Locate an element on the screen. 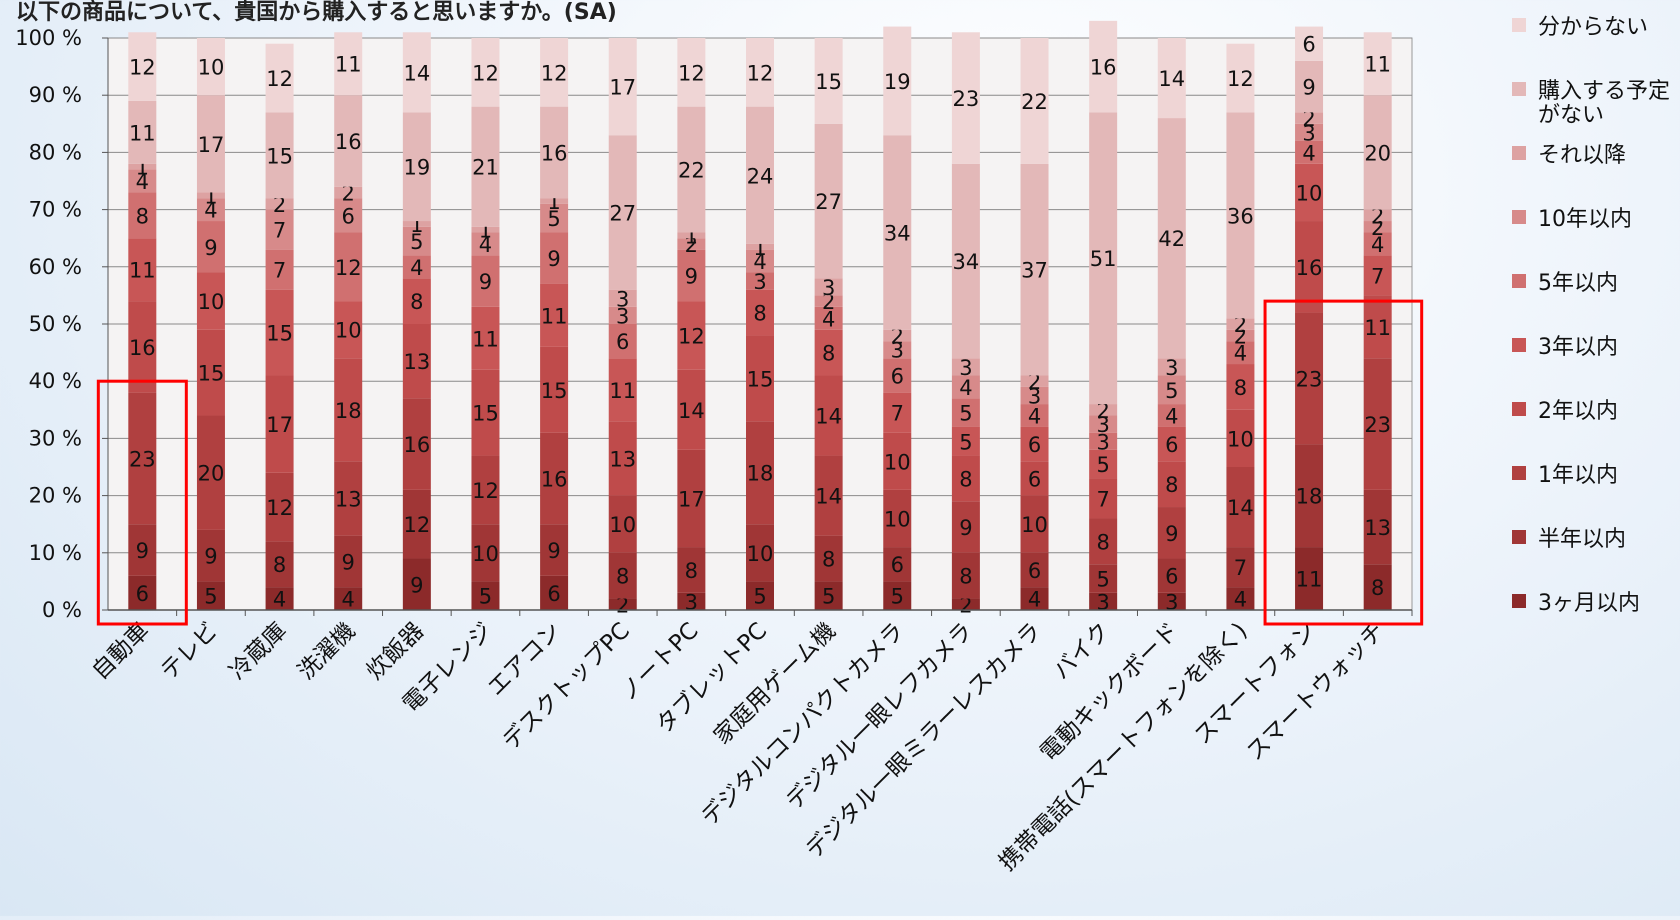 This screenshot has width=1680, height=920. legend-swatch is located at coordinates (1519, 89).